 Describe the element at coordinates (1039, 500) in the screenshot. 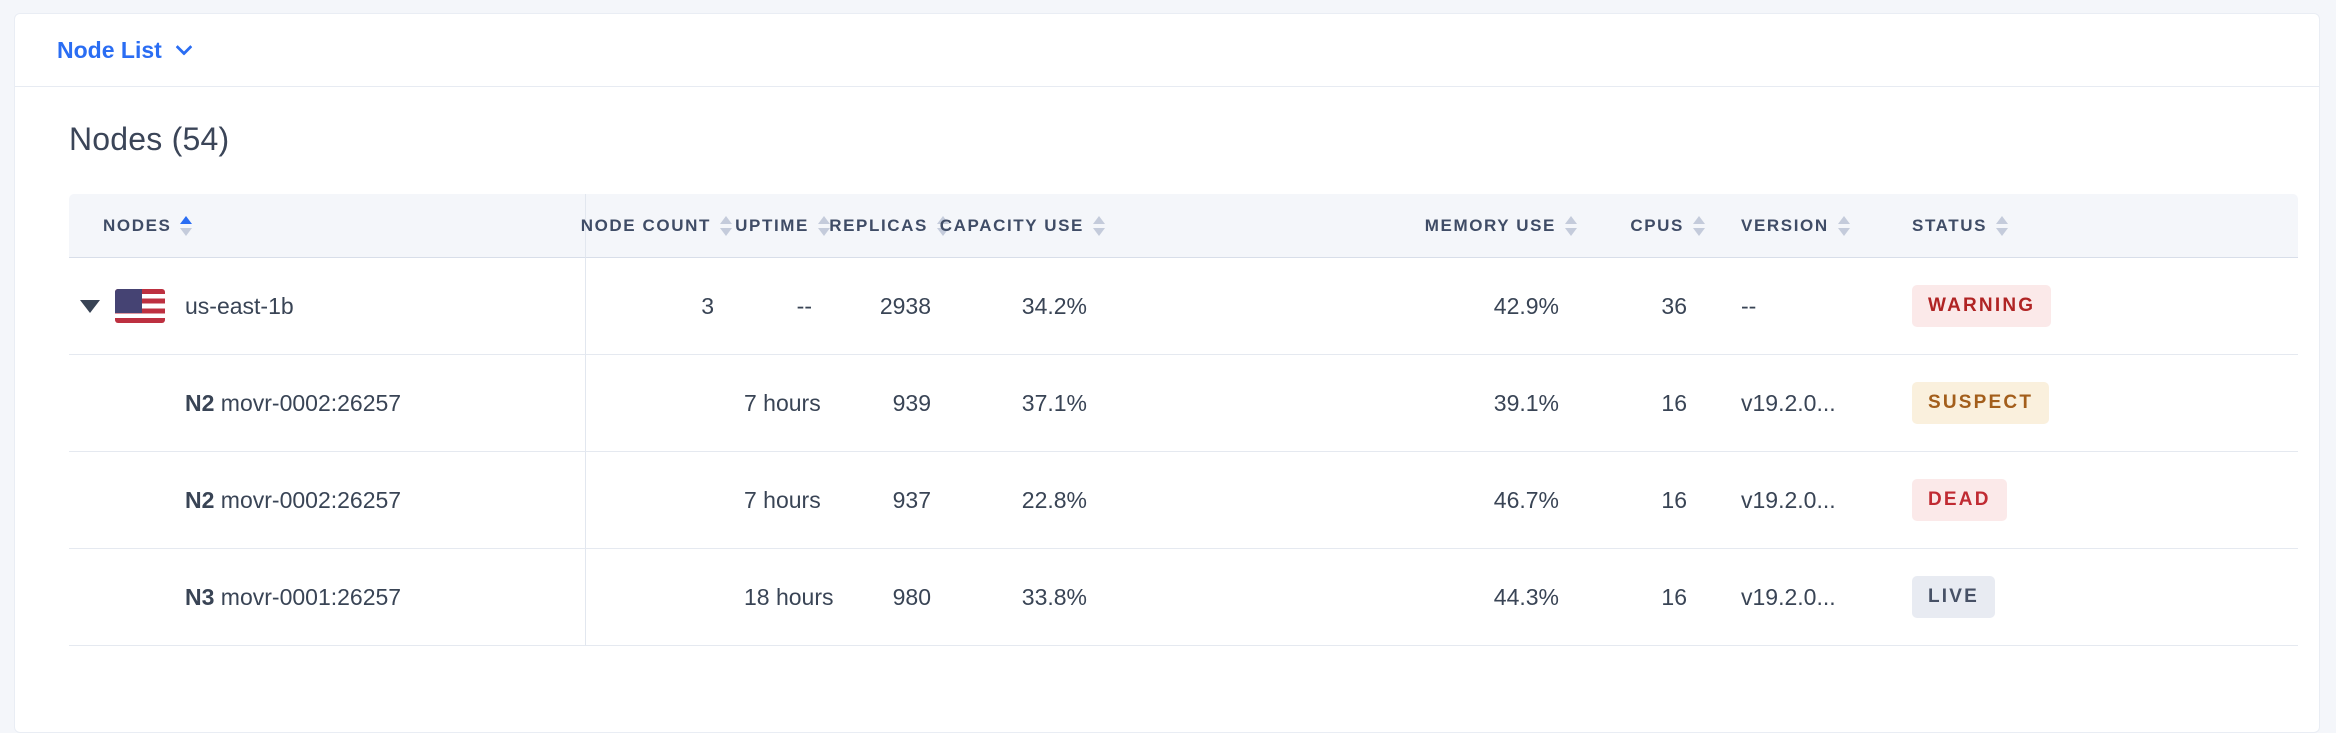

I see `cell-capacity_use: 22.8%` at that location.